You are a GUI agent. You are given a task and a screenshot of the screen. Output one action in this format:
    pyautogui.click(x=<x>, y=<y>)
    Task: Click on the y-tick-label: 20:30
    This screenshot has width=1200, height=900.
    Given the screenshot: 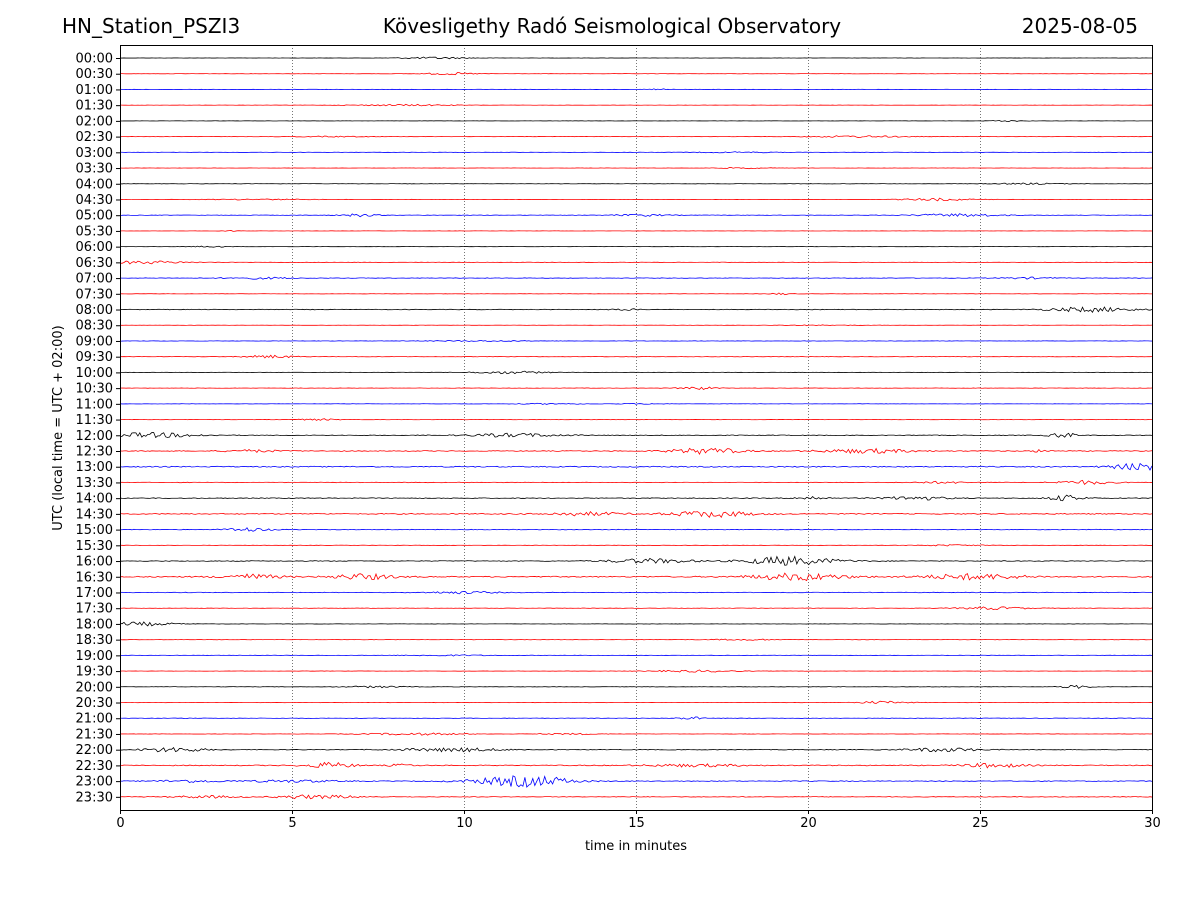 What is the action you would take?
    pyautogui.click(x=94, y=703)
    